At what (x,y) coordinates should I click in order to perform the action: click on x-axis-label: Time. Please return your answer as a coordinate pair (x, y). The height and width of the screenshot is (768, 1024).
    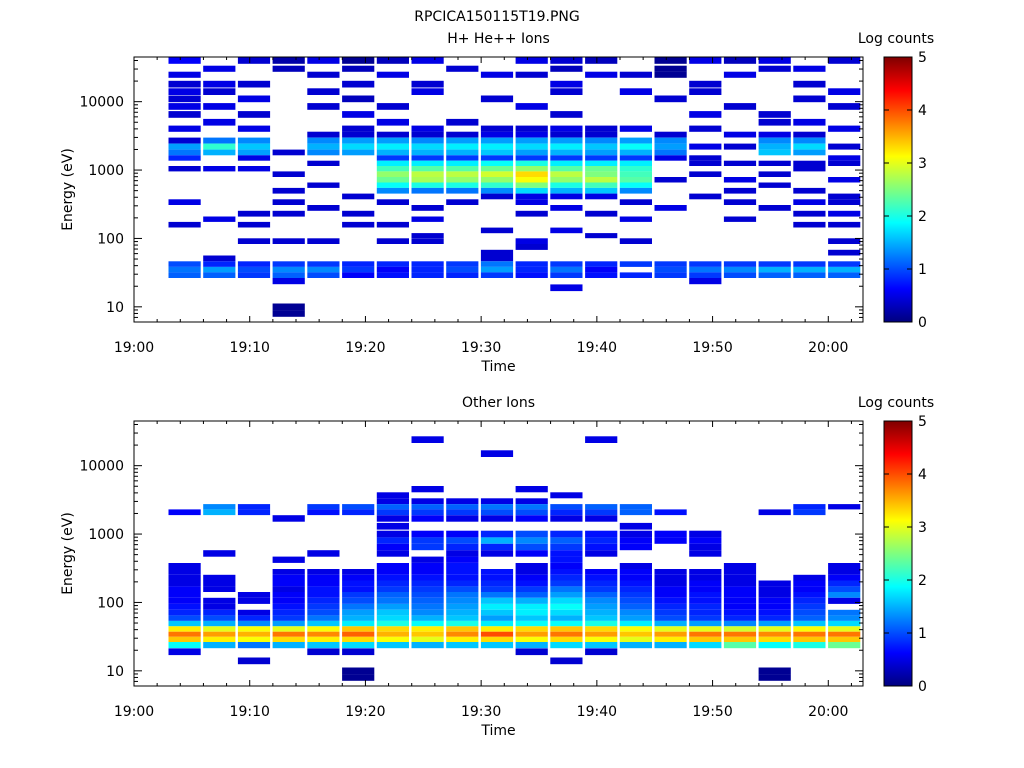
    Looking at the image, I should click on (497, 731).